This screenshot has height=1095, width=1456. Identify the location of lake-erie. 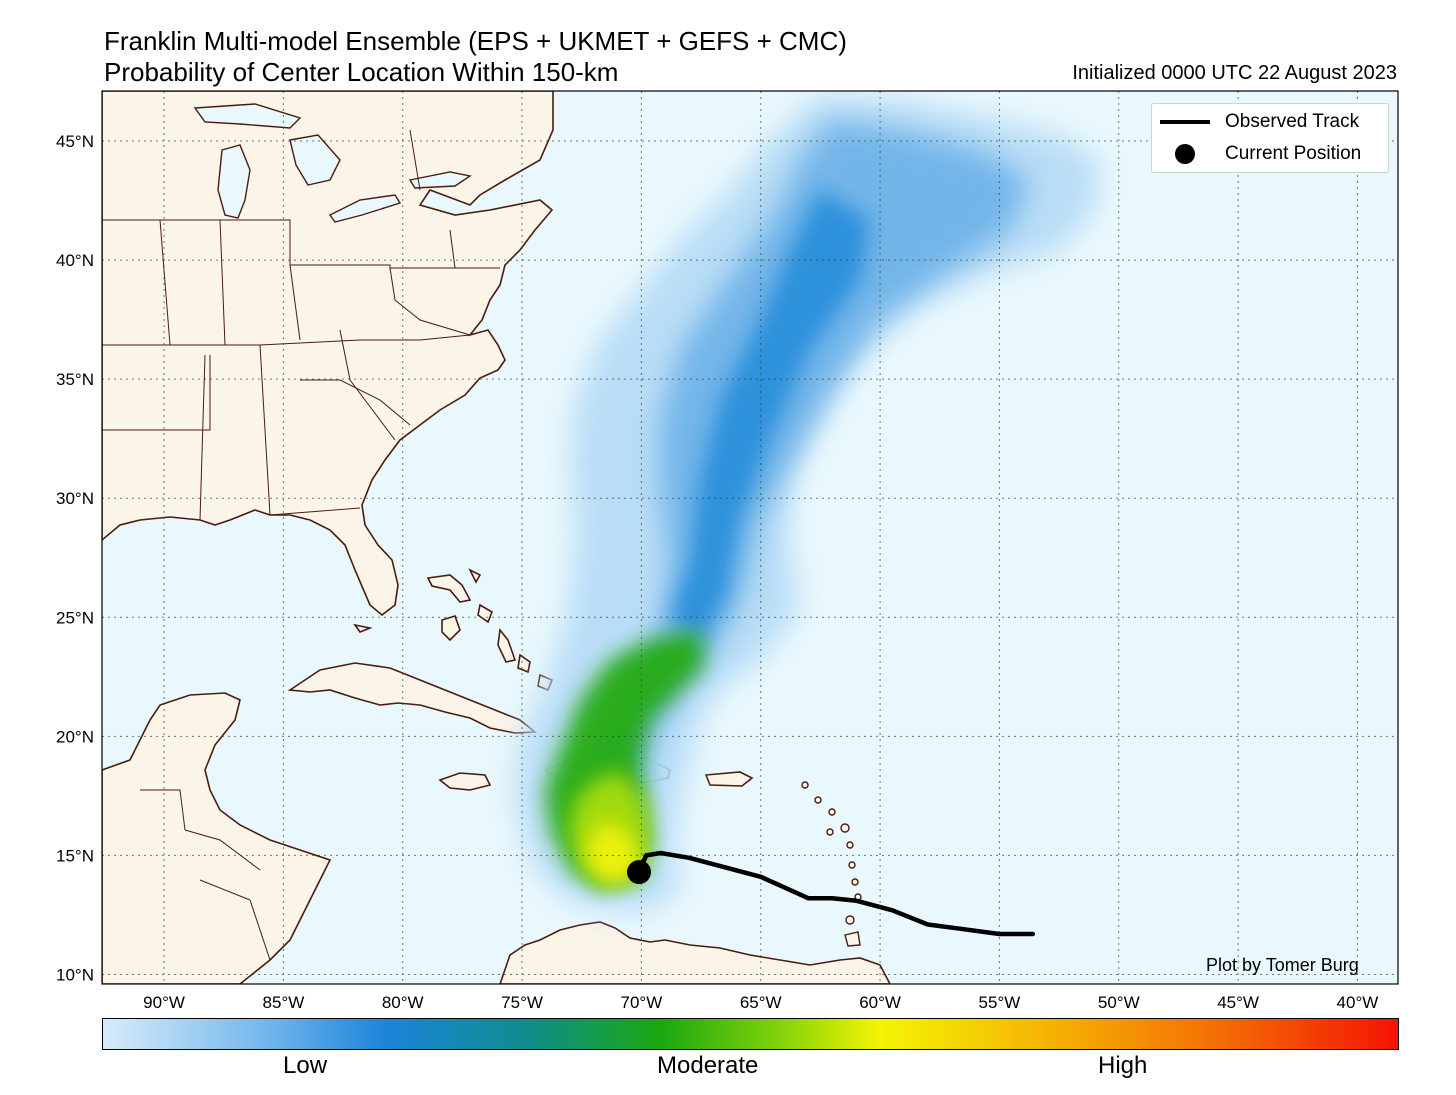
(365, 208).